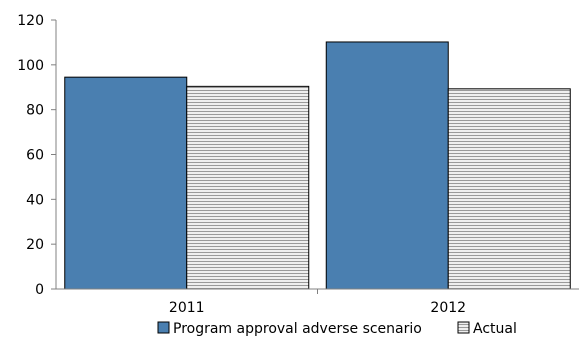 Image resolution: width=581 pixels, height=350 pixels. I want to click on y-tick-label: 40, so click(35, 200).